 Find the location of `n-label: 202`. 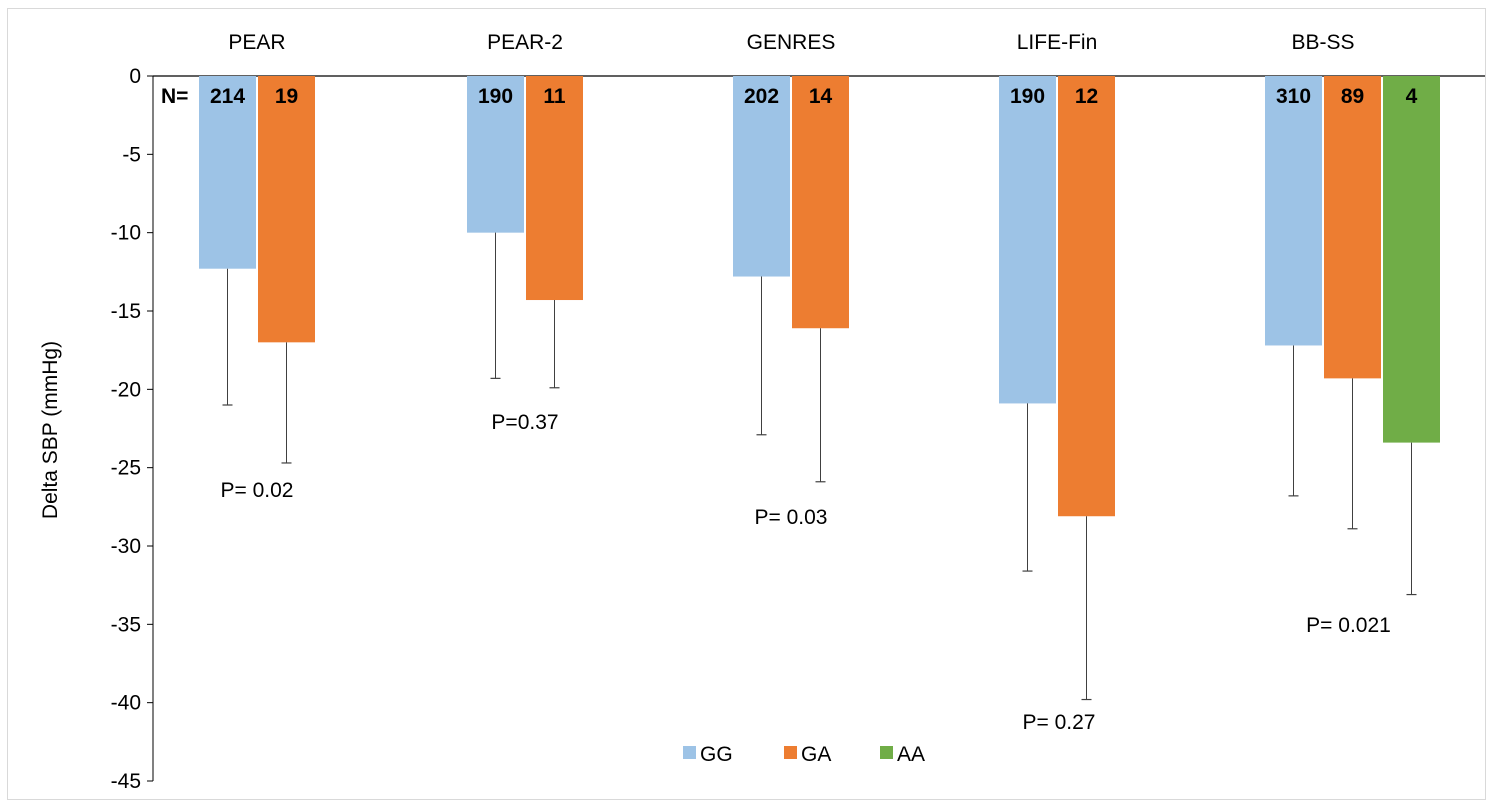

n-label: 202 is located at coordinates (761, 96).